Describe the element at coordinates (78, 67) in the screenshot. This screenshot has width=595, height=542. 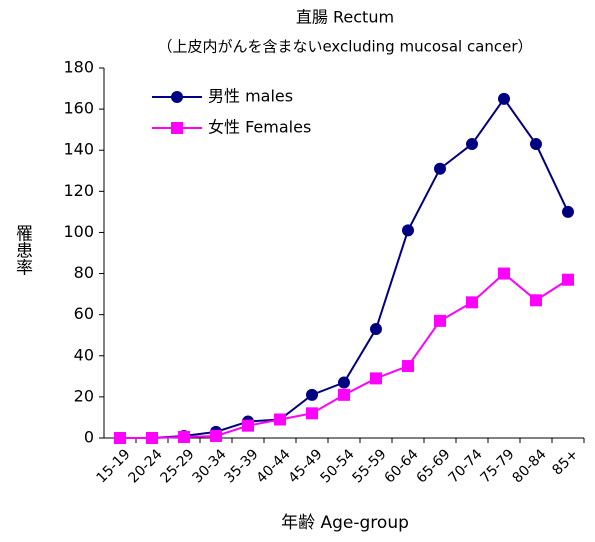
I see `y-tick-label: 180` at that location.